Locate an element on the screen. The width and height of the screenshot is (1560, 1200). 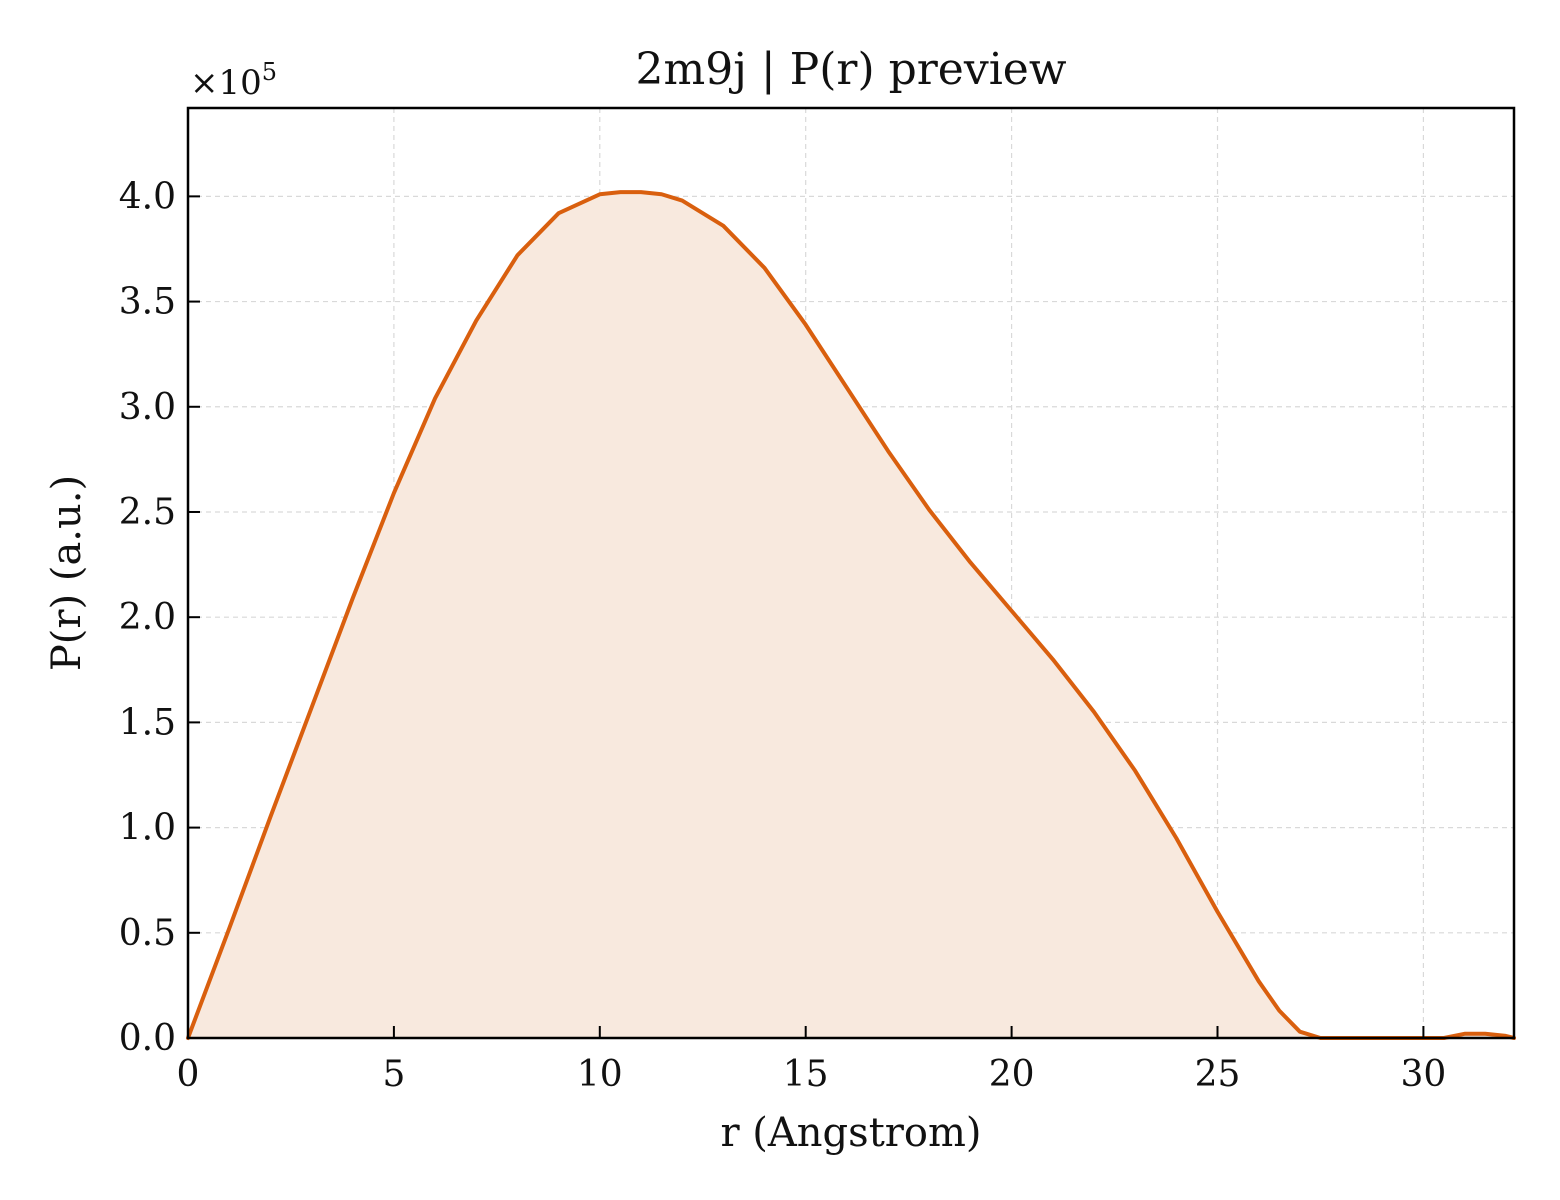
x-axis-label: r (Angstrom) is located at coordinates (850, 1133).